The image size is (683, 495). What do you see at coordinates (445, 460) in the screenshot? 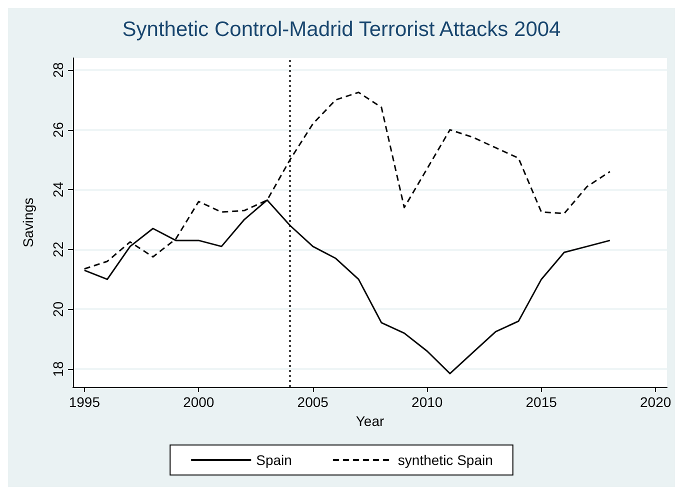
I see `legend-label: synthetic Spain` at bounding box center [445, 460].